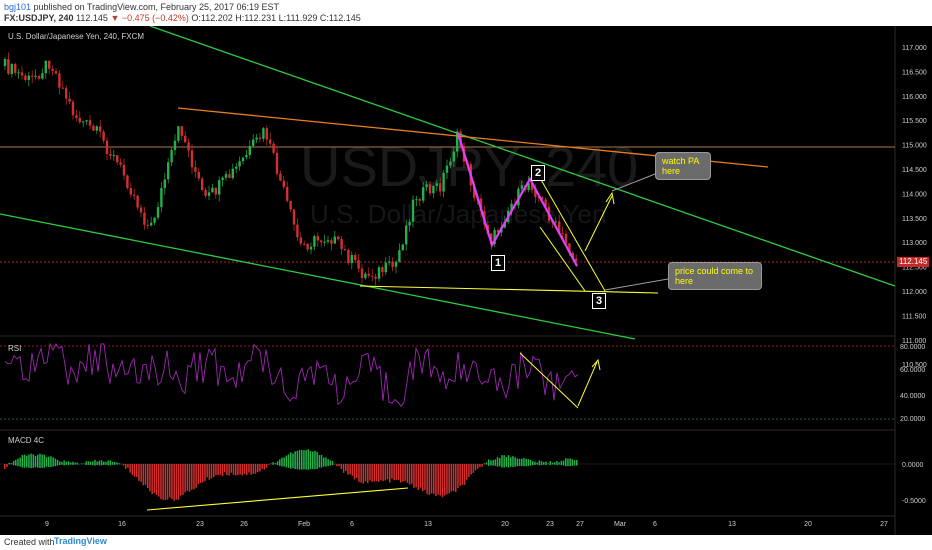  What do you see at coordinates (76, 36) in the screenshot?
I see `chart-title: U.S. Dollar/Japanese Yen, 240, FXCM` at bounding box center [76, 36].